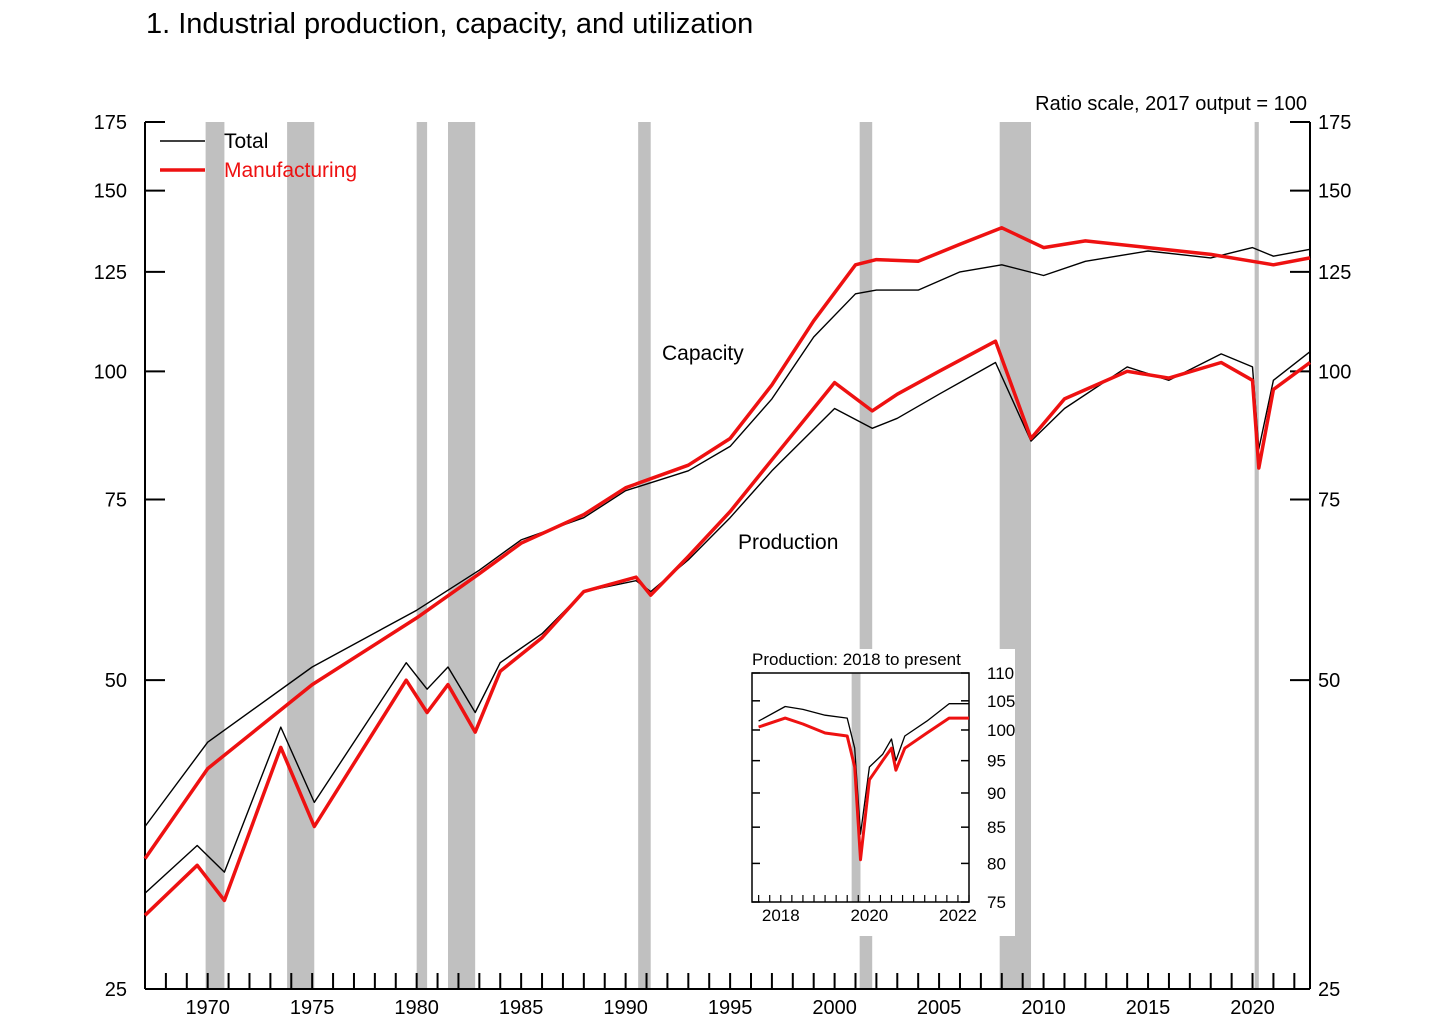  What do you see at coordinates (110, 192) in the screenshot?
I see `y-tick-label-left: 150` at bounding box center [110, 192].